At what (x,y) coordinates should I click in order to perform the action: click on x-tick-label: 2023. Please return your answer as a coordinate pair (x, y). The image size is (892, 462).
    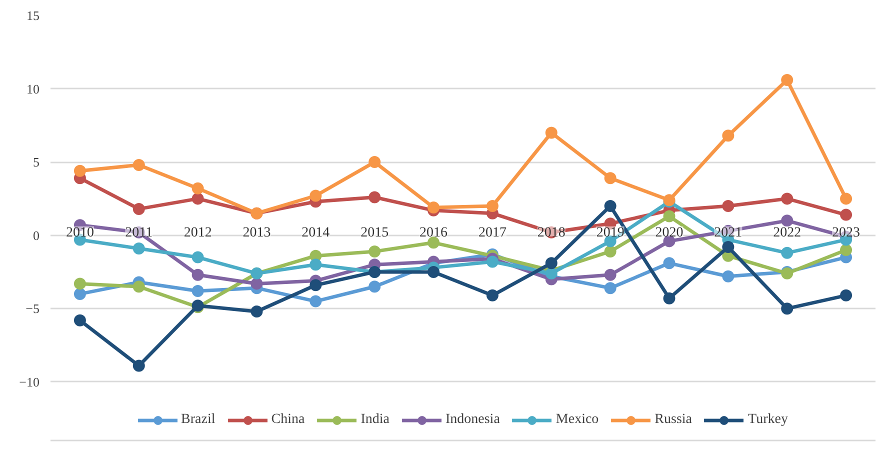
    Looking at the image, I should click on (846, 232).